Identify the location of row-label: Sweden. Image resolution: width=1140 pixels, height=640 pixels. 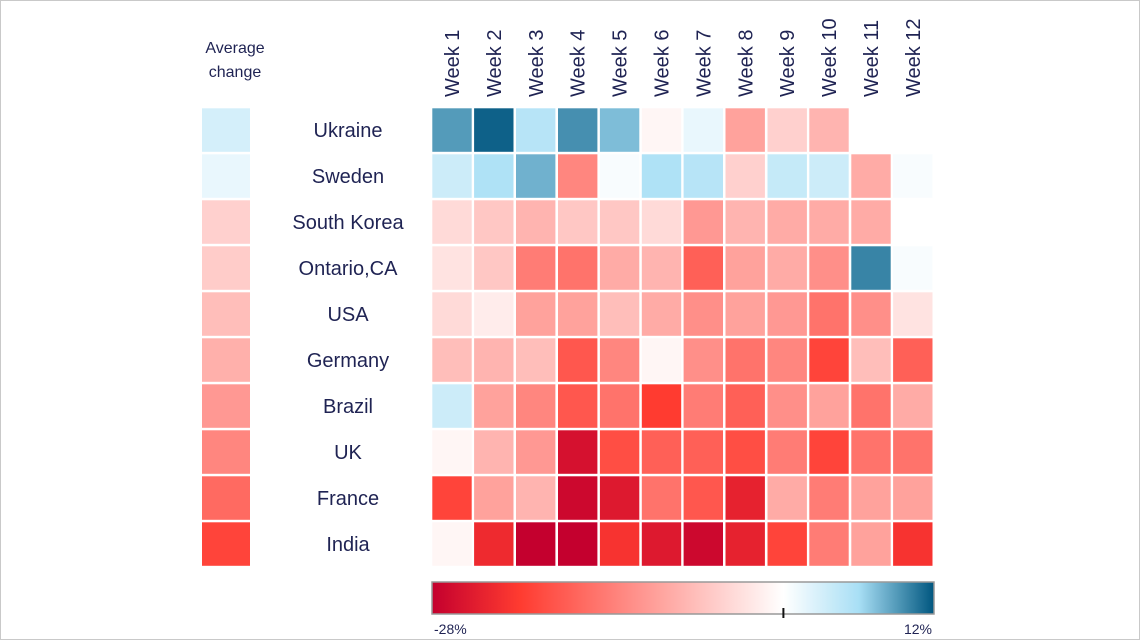
(348, 177).